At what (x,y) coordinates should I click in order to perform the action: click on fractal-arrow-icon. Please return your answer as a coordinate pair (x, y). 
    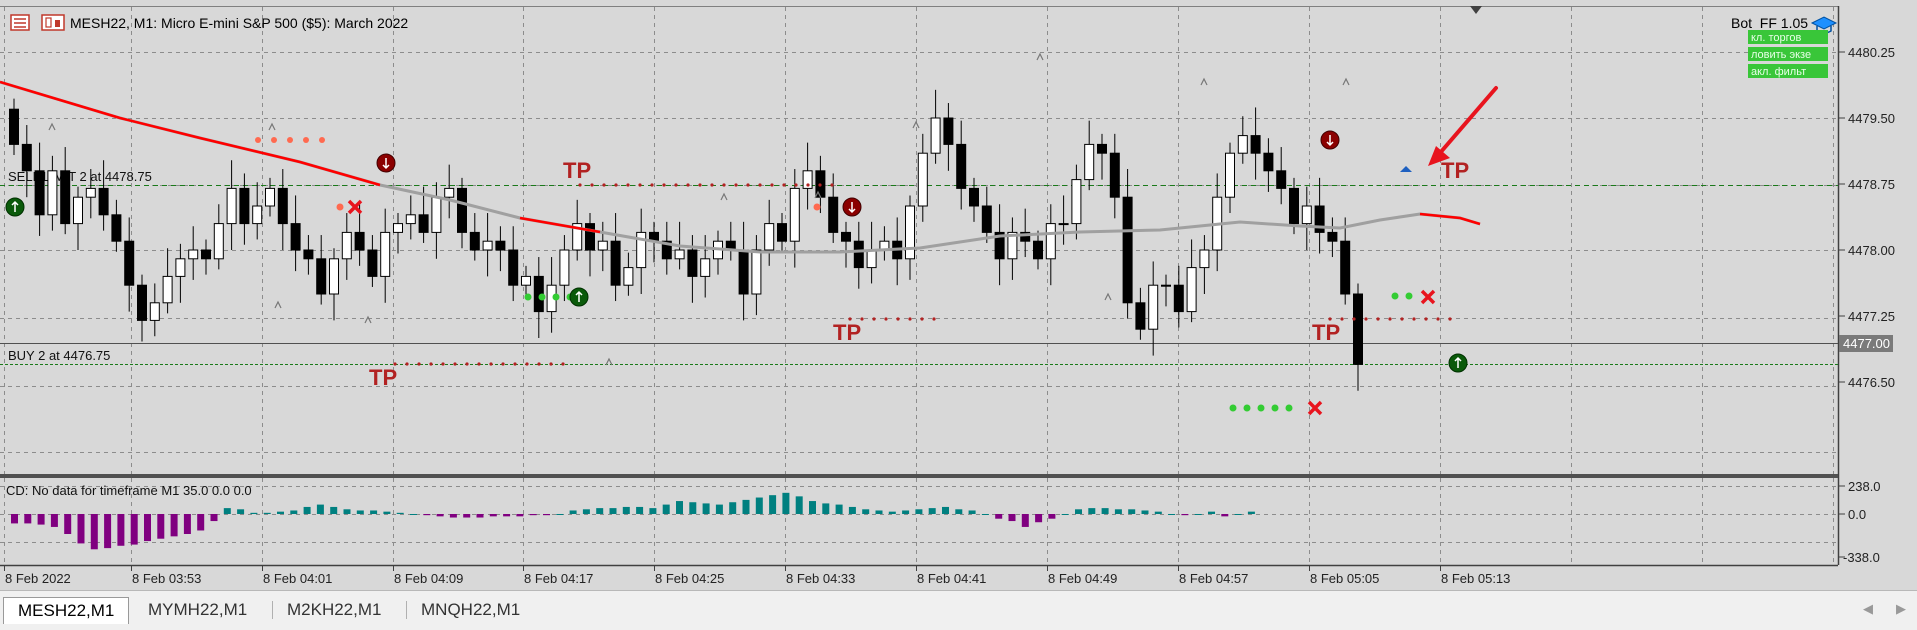
    Looking at the image, I should click on (52, 126).